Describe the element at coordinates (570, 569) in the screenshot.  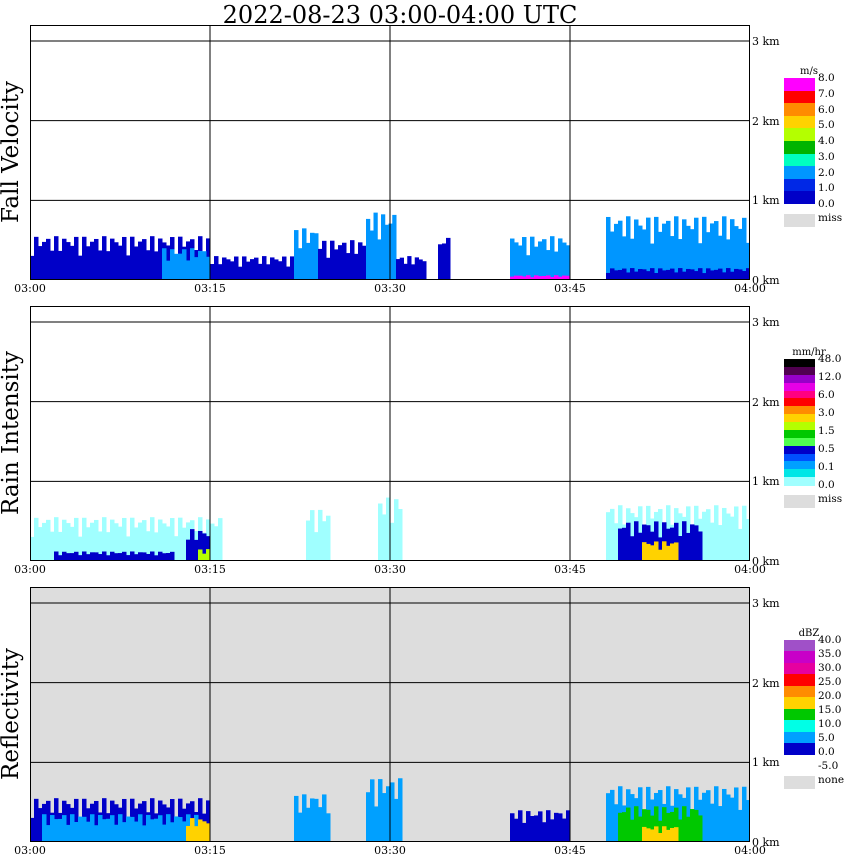
I see `time-tick-label: 03:45` at that location.